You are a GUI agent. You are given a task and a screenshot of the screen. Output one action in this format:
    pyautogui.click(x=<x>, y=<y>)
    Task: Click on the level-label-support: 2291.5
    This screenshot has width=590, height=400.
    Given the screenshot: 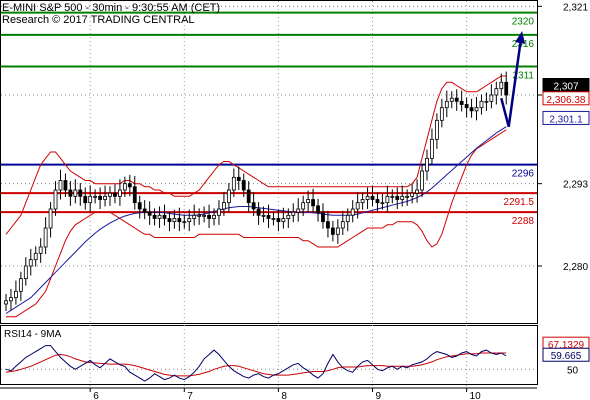 What is the action you would take?
    pyautogui.click(x=518, y=202)
    